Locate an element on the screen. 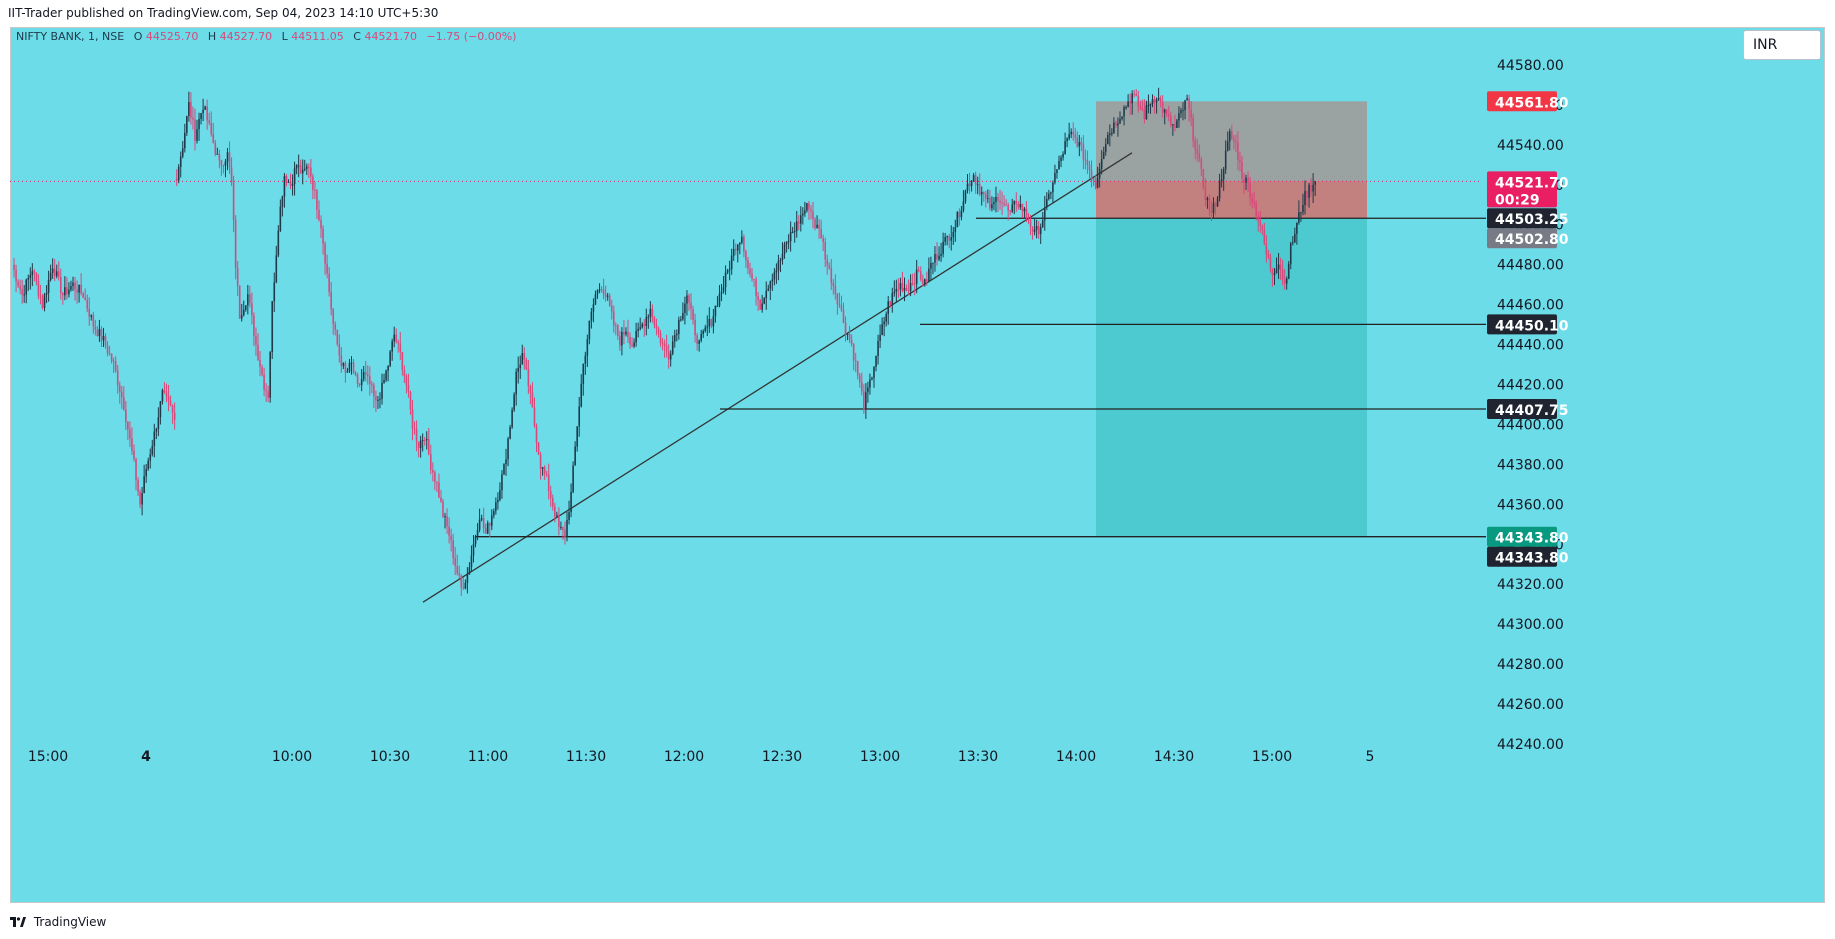 The image size is (1835, 939). currency-selector: INR is located at coordinates (1782, 45).